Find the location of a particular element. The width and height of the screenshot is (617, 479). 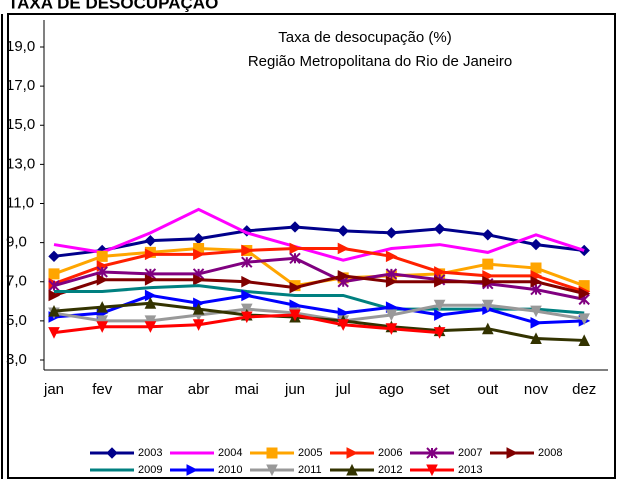

x-tick-label: fev is located at coordinates (102, 389).